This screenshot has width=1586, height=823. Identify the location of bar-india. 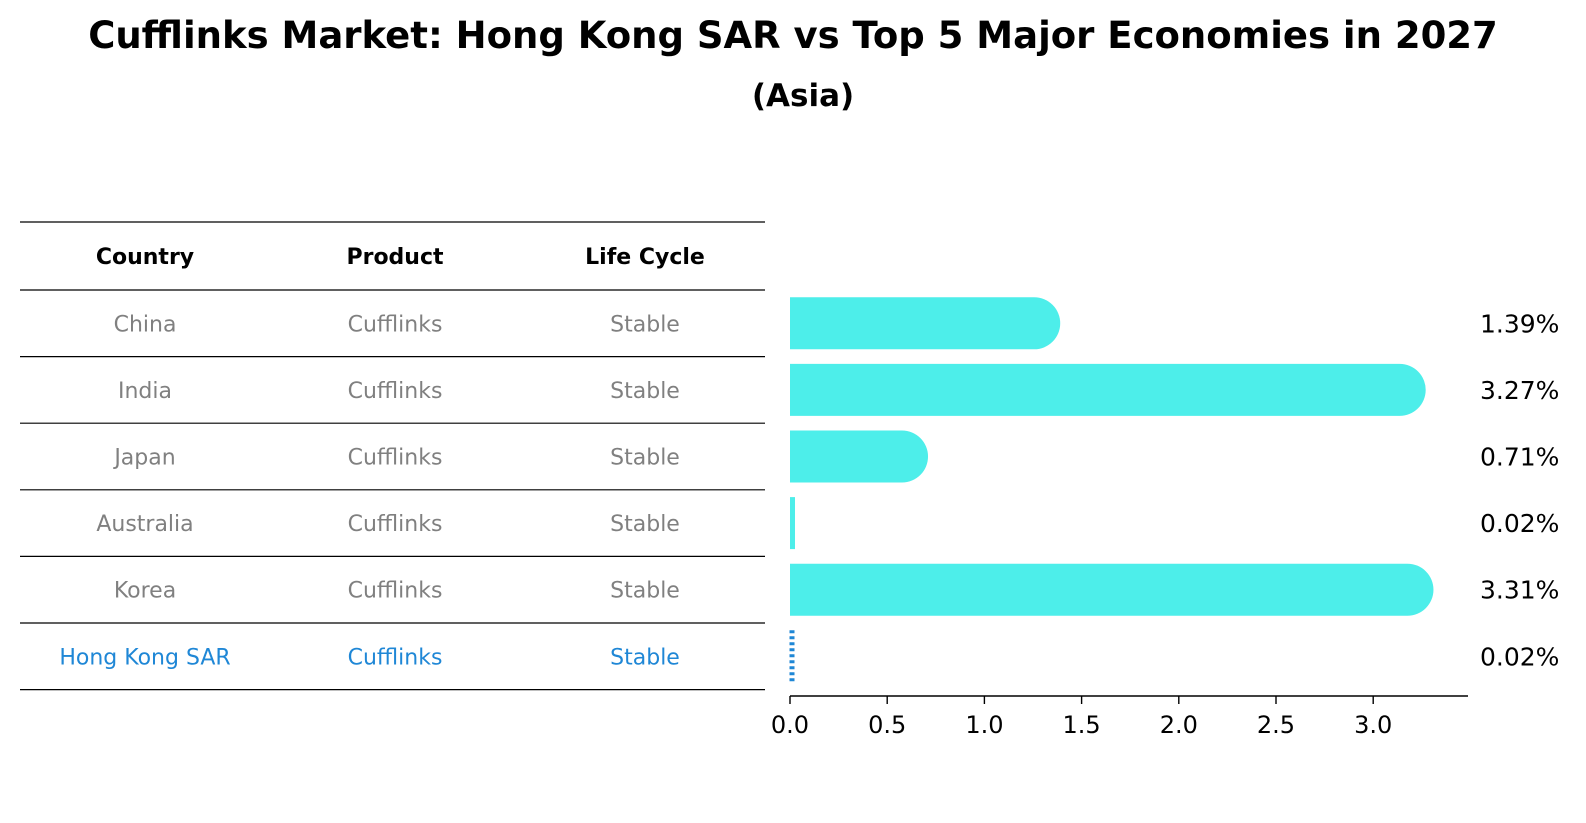
(1108, 389).